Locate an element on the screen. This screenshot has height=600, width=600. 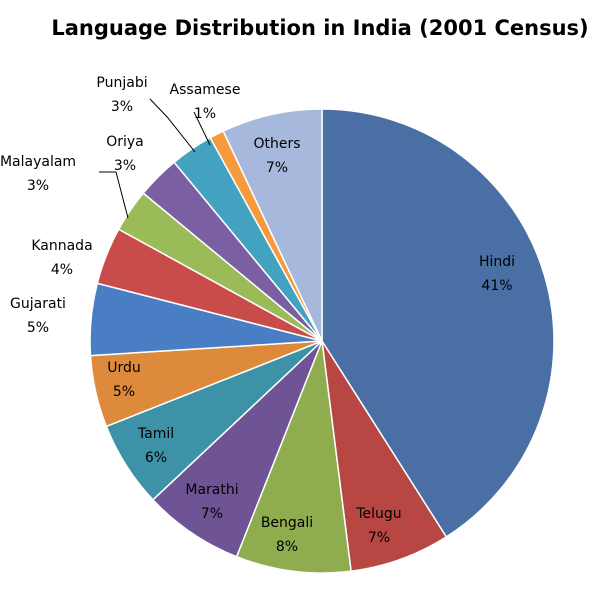
slice-percent-gujarati: 5% is located at coordinates (38, 328).